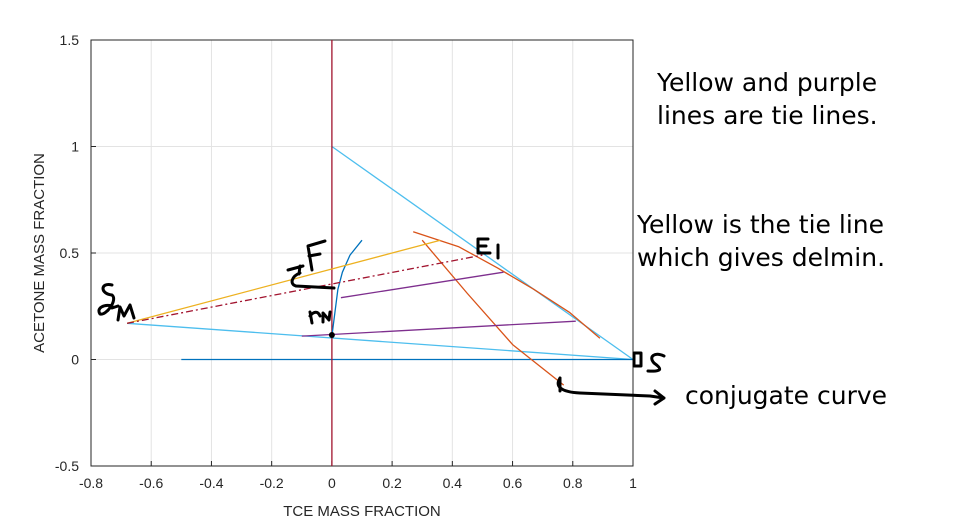 Image resolution: width=979 pixels, height=525 pixels. I want to click on series-conjugate-curve, so click(493, 312).